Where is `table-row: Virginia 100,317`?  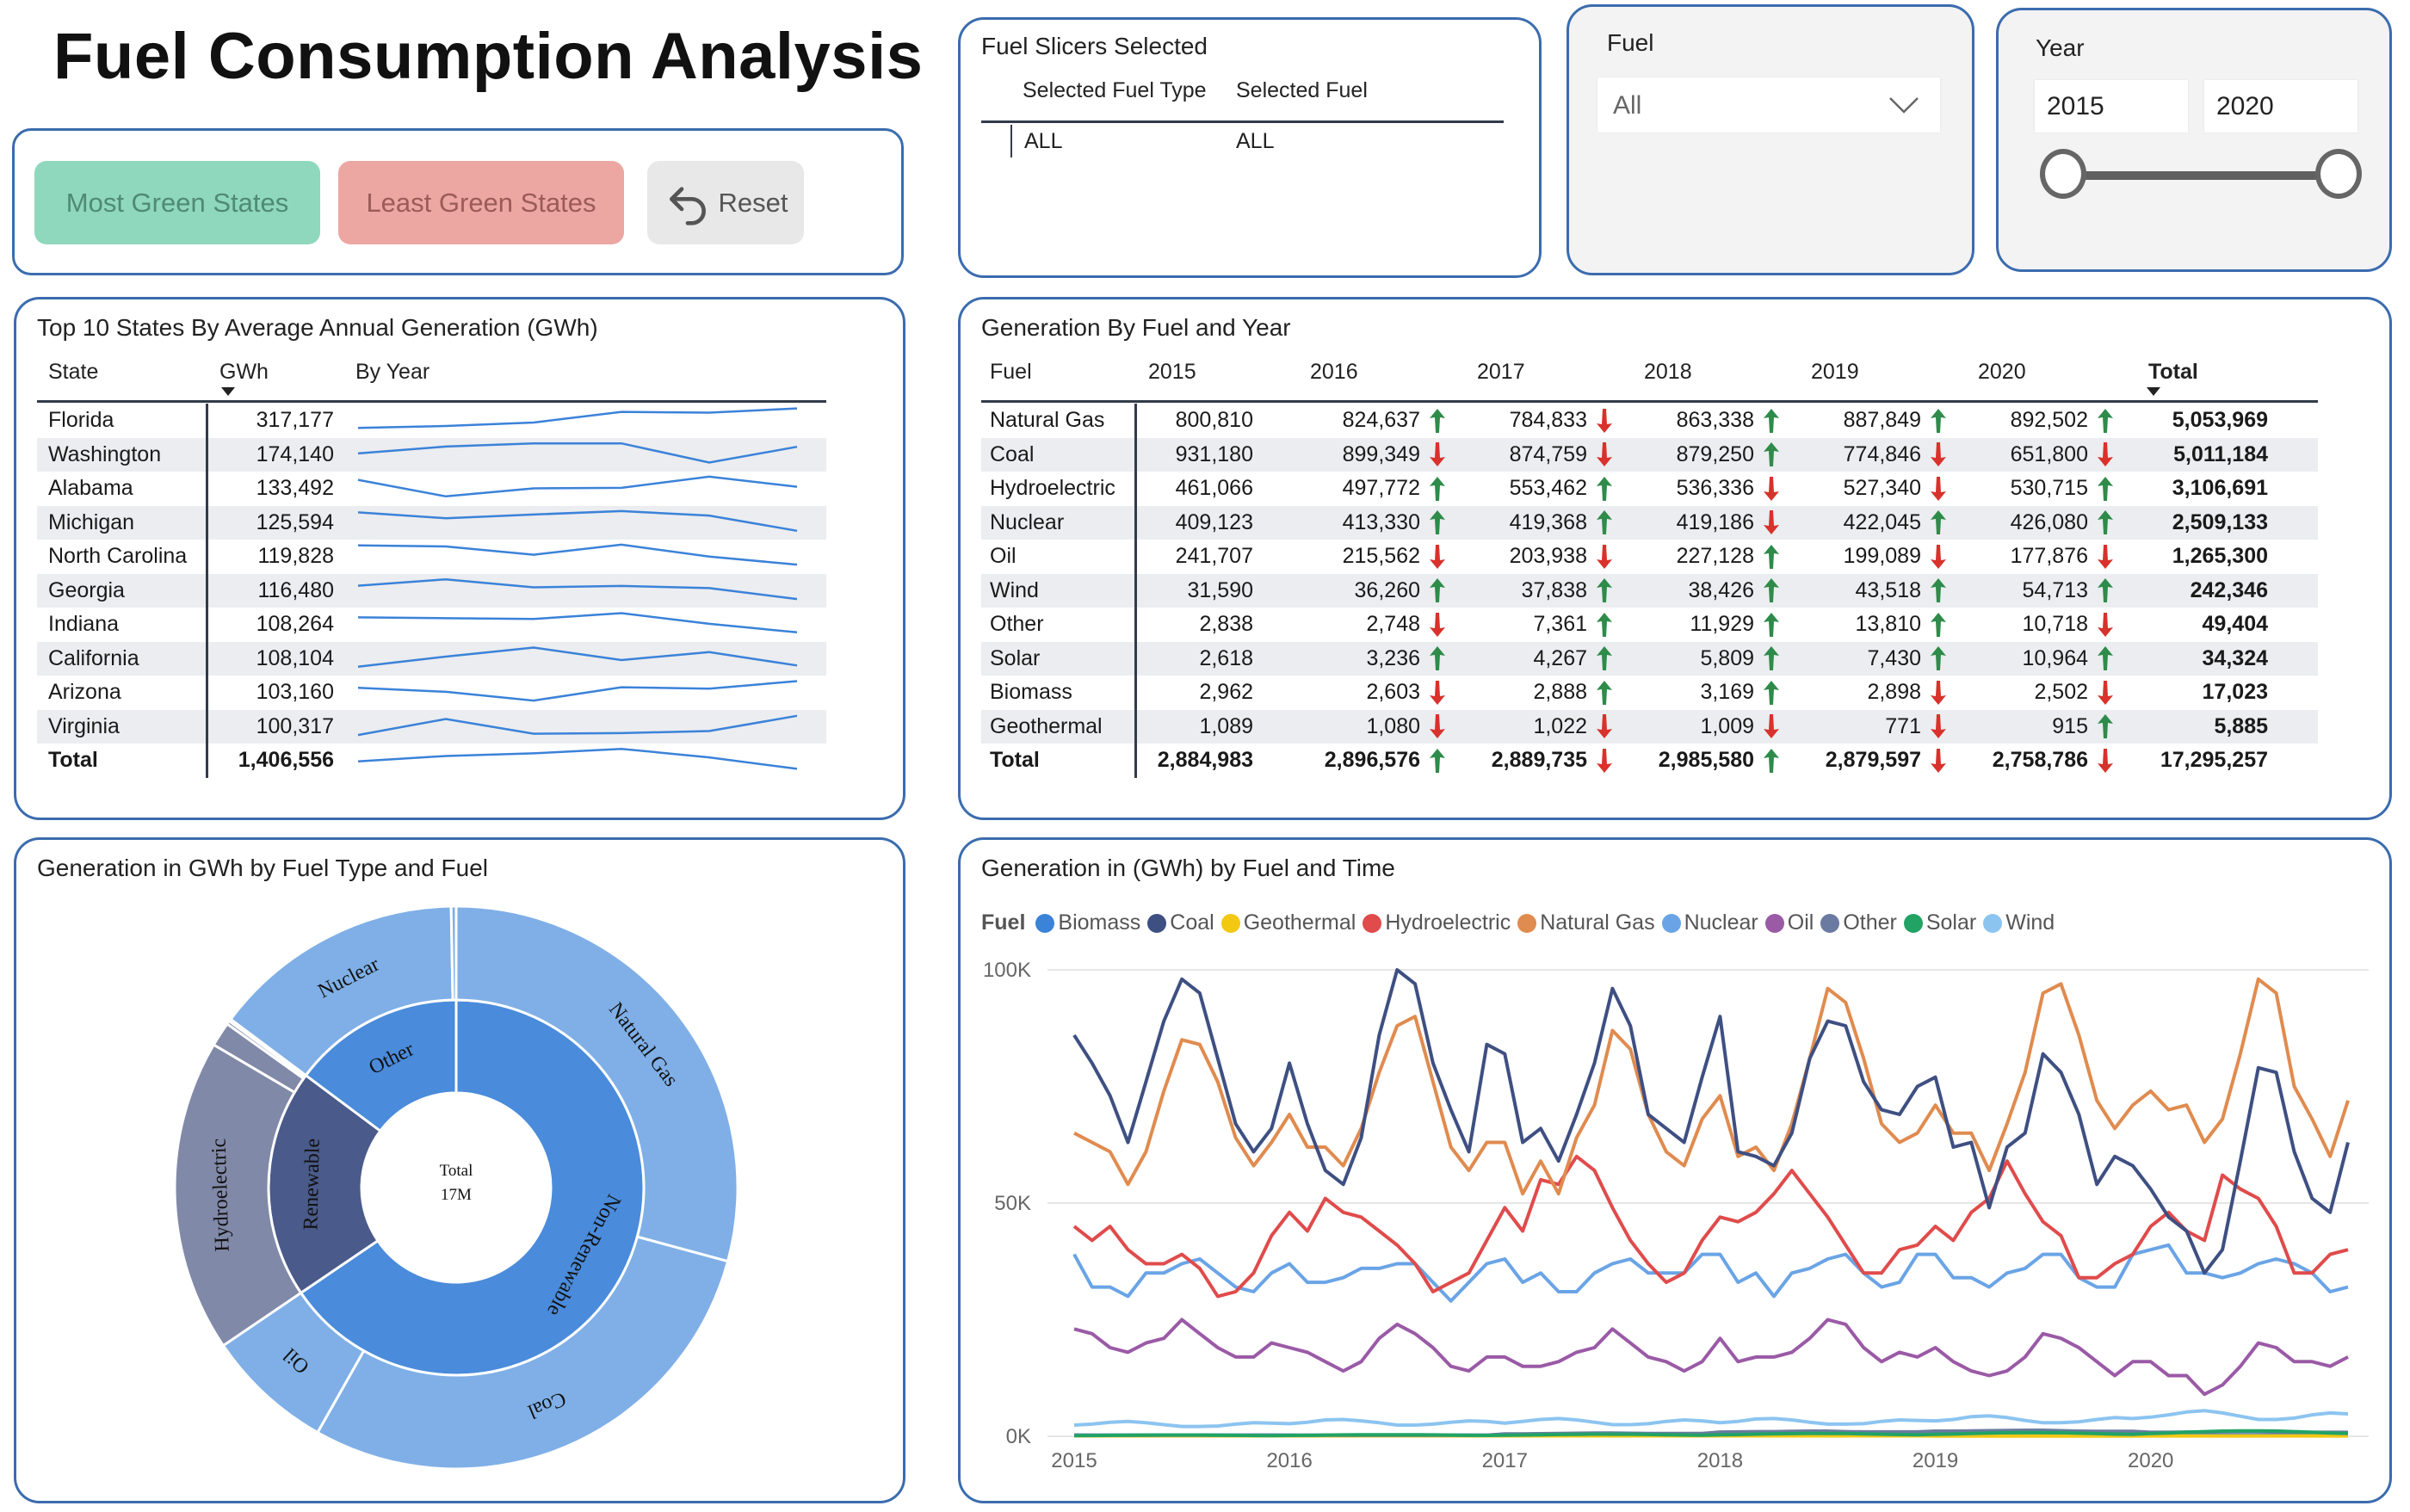
table-row: Virginia 100,317 is located at coordinates (432, 726).